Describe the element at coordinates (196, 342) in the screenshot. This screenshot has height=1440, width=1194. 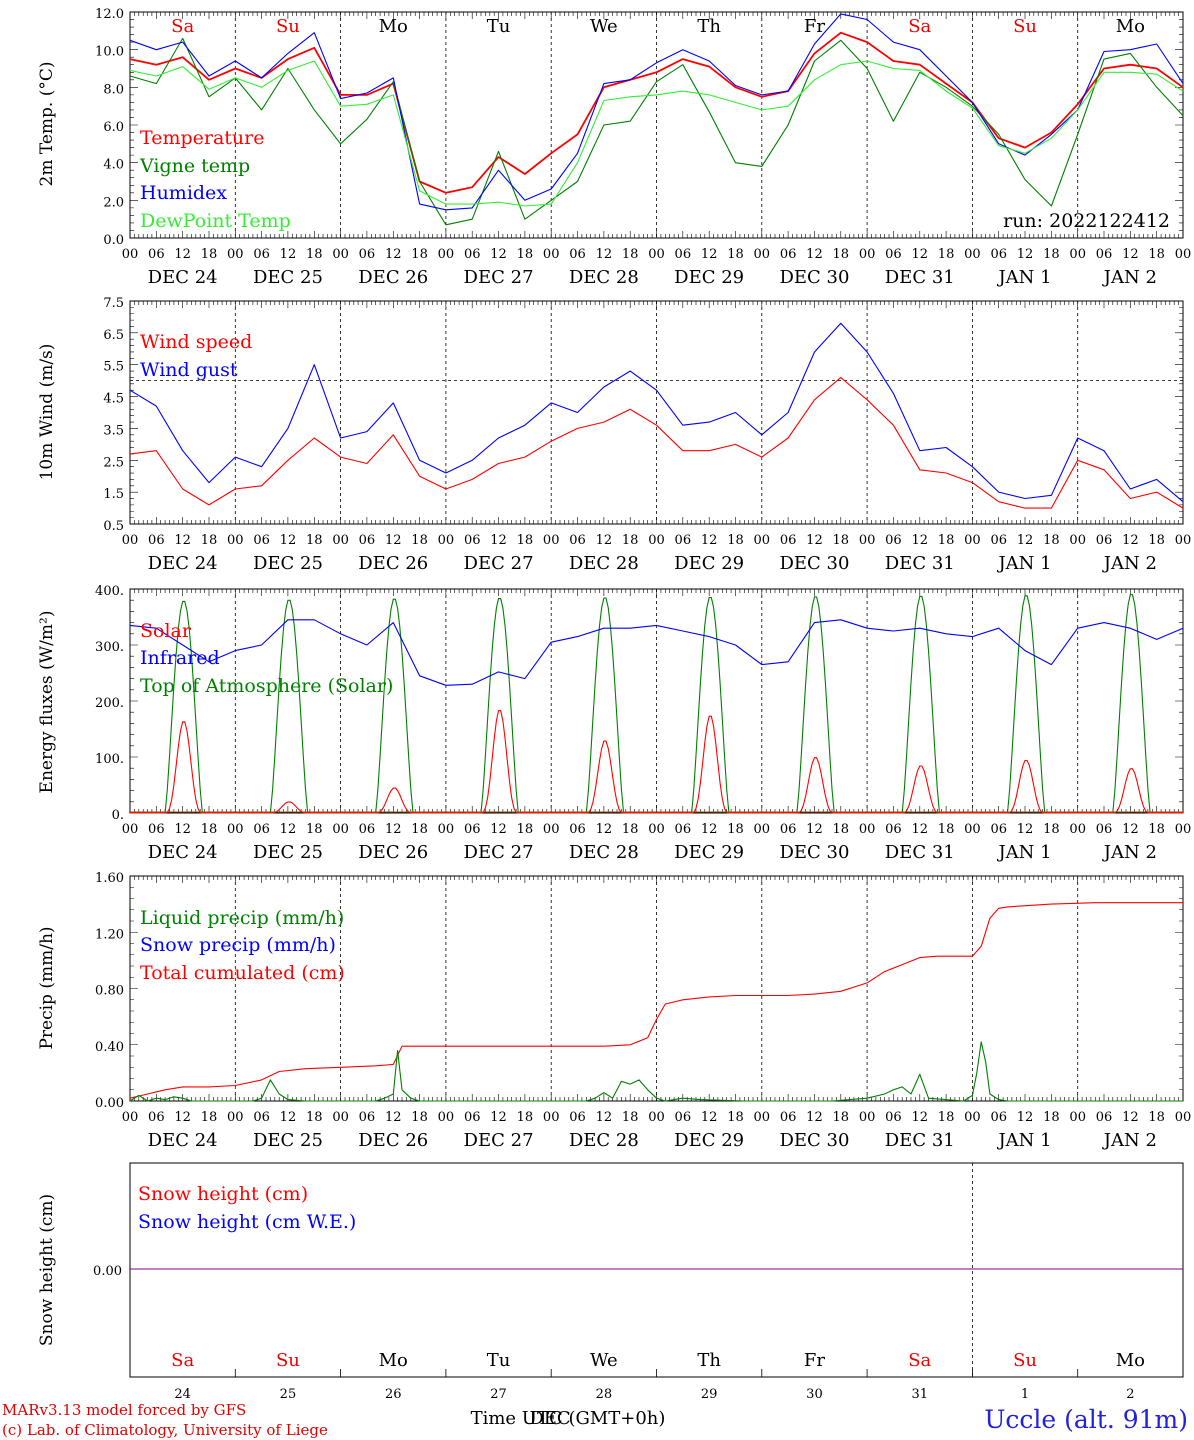
I see `legend-wind-speed: Wind speed` at that location.